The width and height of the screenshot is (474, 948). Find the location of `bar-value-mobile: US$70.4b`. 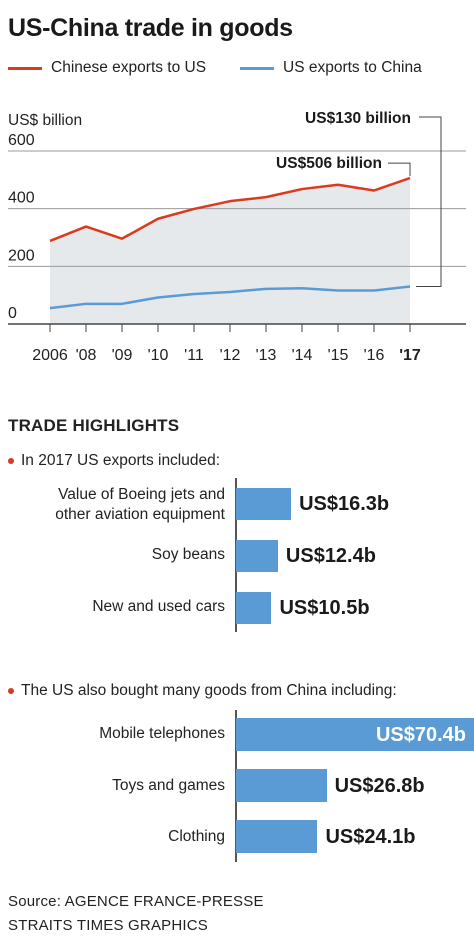

bar-value-mobile: US$70.4b is located at coordinates (420, 735).